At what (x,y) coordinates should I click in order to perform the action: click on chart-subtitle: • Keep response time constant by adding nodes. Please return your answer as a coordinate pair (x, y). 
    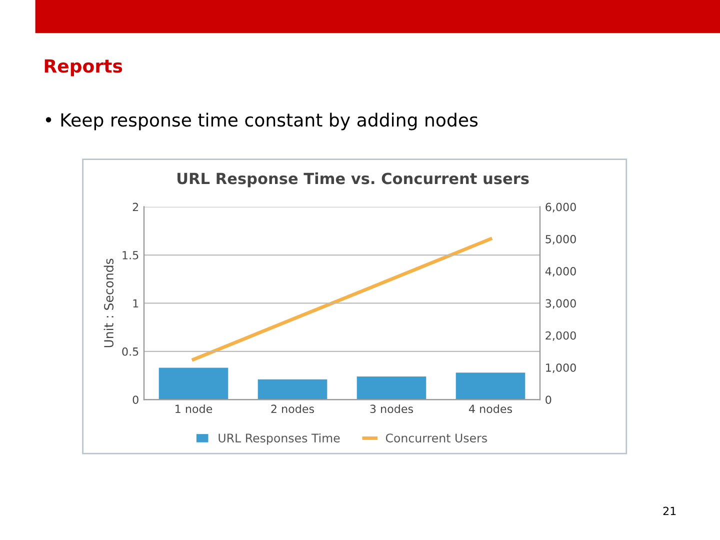
    Looking at the image, I should click on (262, 121).